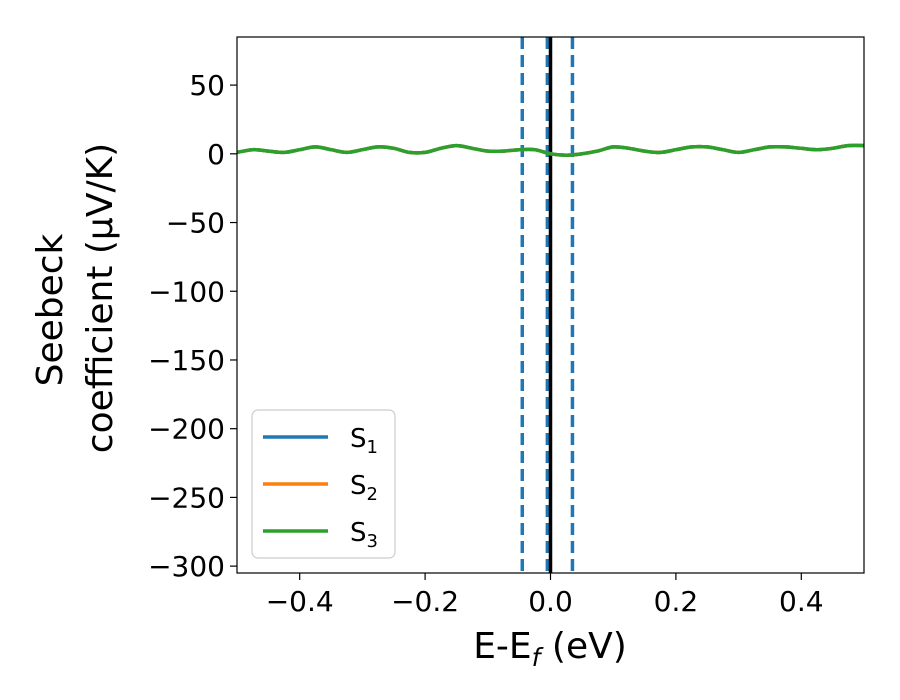 The width and height of the screenshot is (900, 700). I want to click on y-axis-label-line2: coefficient (μV/K), so click(100, 298).